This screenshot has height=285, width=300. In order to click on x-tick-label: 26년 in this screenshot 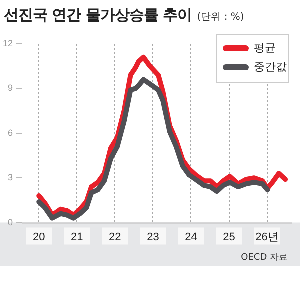, I will do `click(267, 237)`.